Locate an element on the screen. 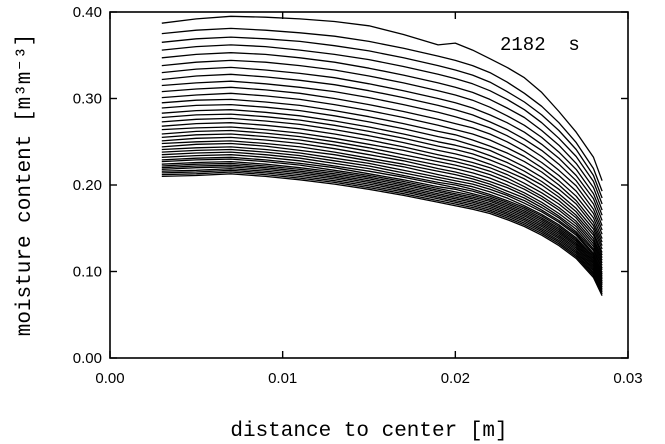  time-annotation: 2182 s is located at coordinates (540, 45).